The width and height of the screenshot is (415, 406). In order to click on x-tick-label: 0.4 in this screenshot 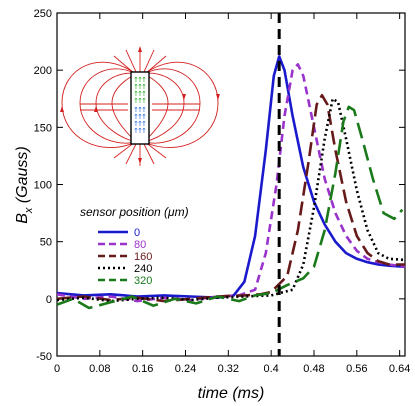, I will do `click(271, 369)`.